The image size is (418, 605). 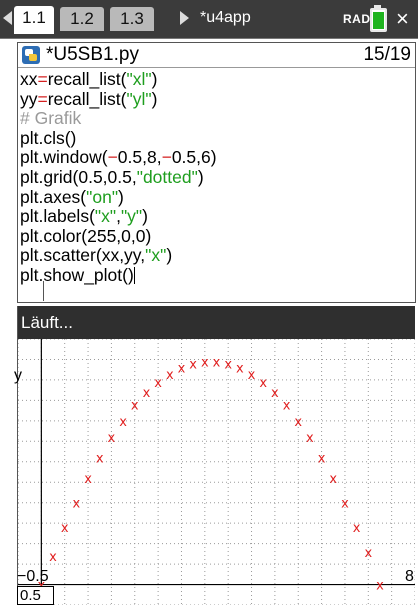 What do you see at coordinates (89, 98) in the screenshot?
I see `code-line: yy=recall_list("yl")` at bounding box center [89, 98].